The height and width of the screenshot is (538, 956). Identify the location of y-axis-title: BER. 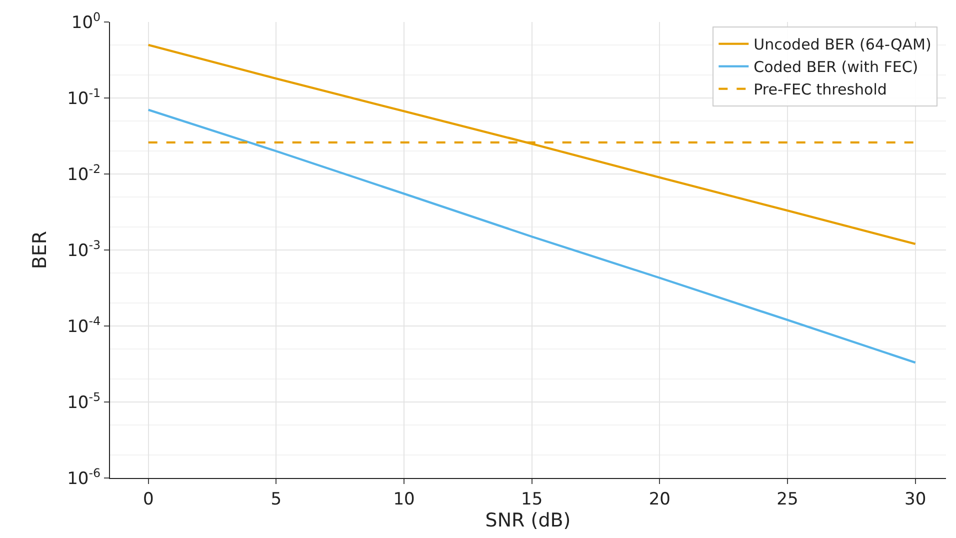
(39, 250).